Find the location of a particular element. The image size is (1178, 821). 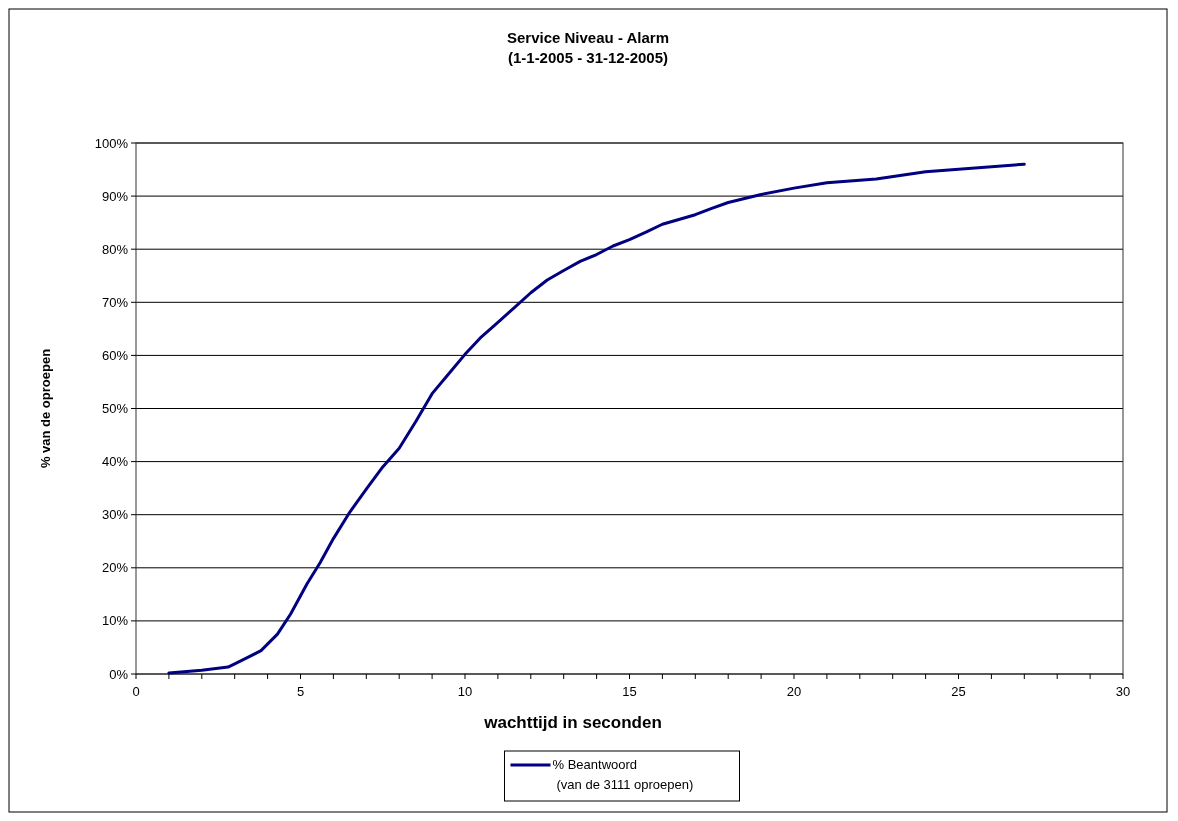

x-tick-label: 30 is located at coordinates (1123, 691).